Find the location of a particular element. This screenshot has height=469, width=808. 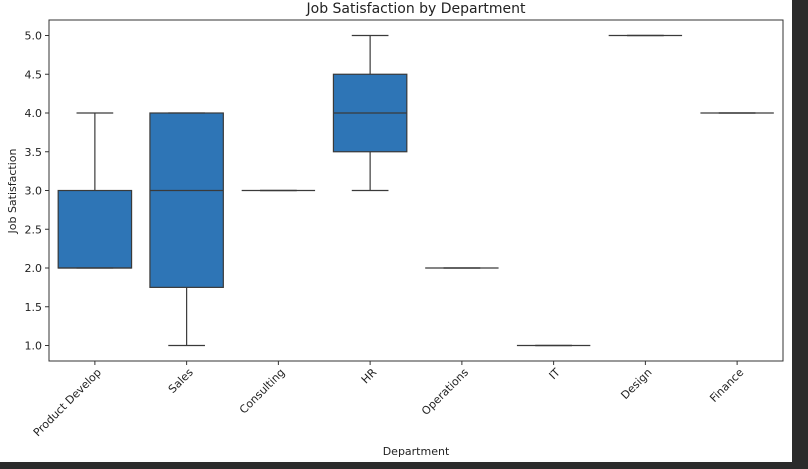

x-tick-label: Finance is located at coordinates (726, 385).